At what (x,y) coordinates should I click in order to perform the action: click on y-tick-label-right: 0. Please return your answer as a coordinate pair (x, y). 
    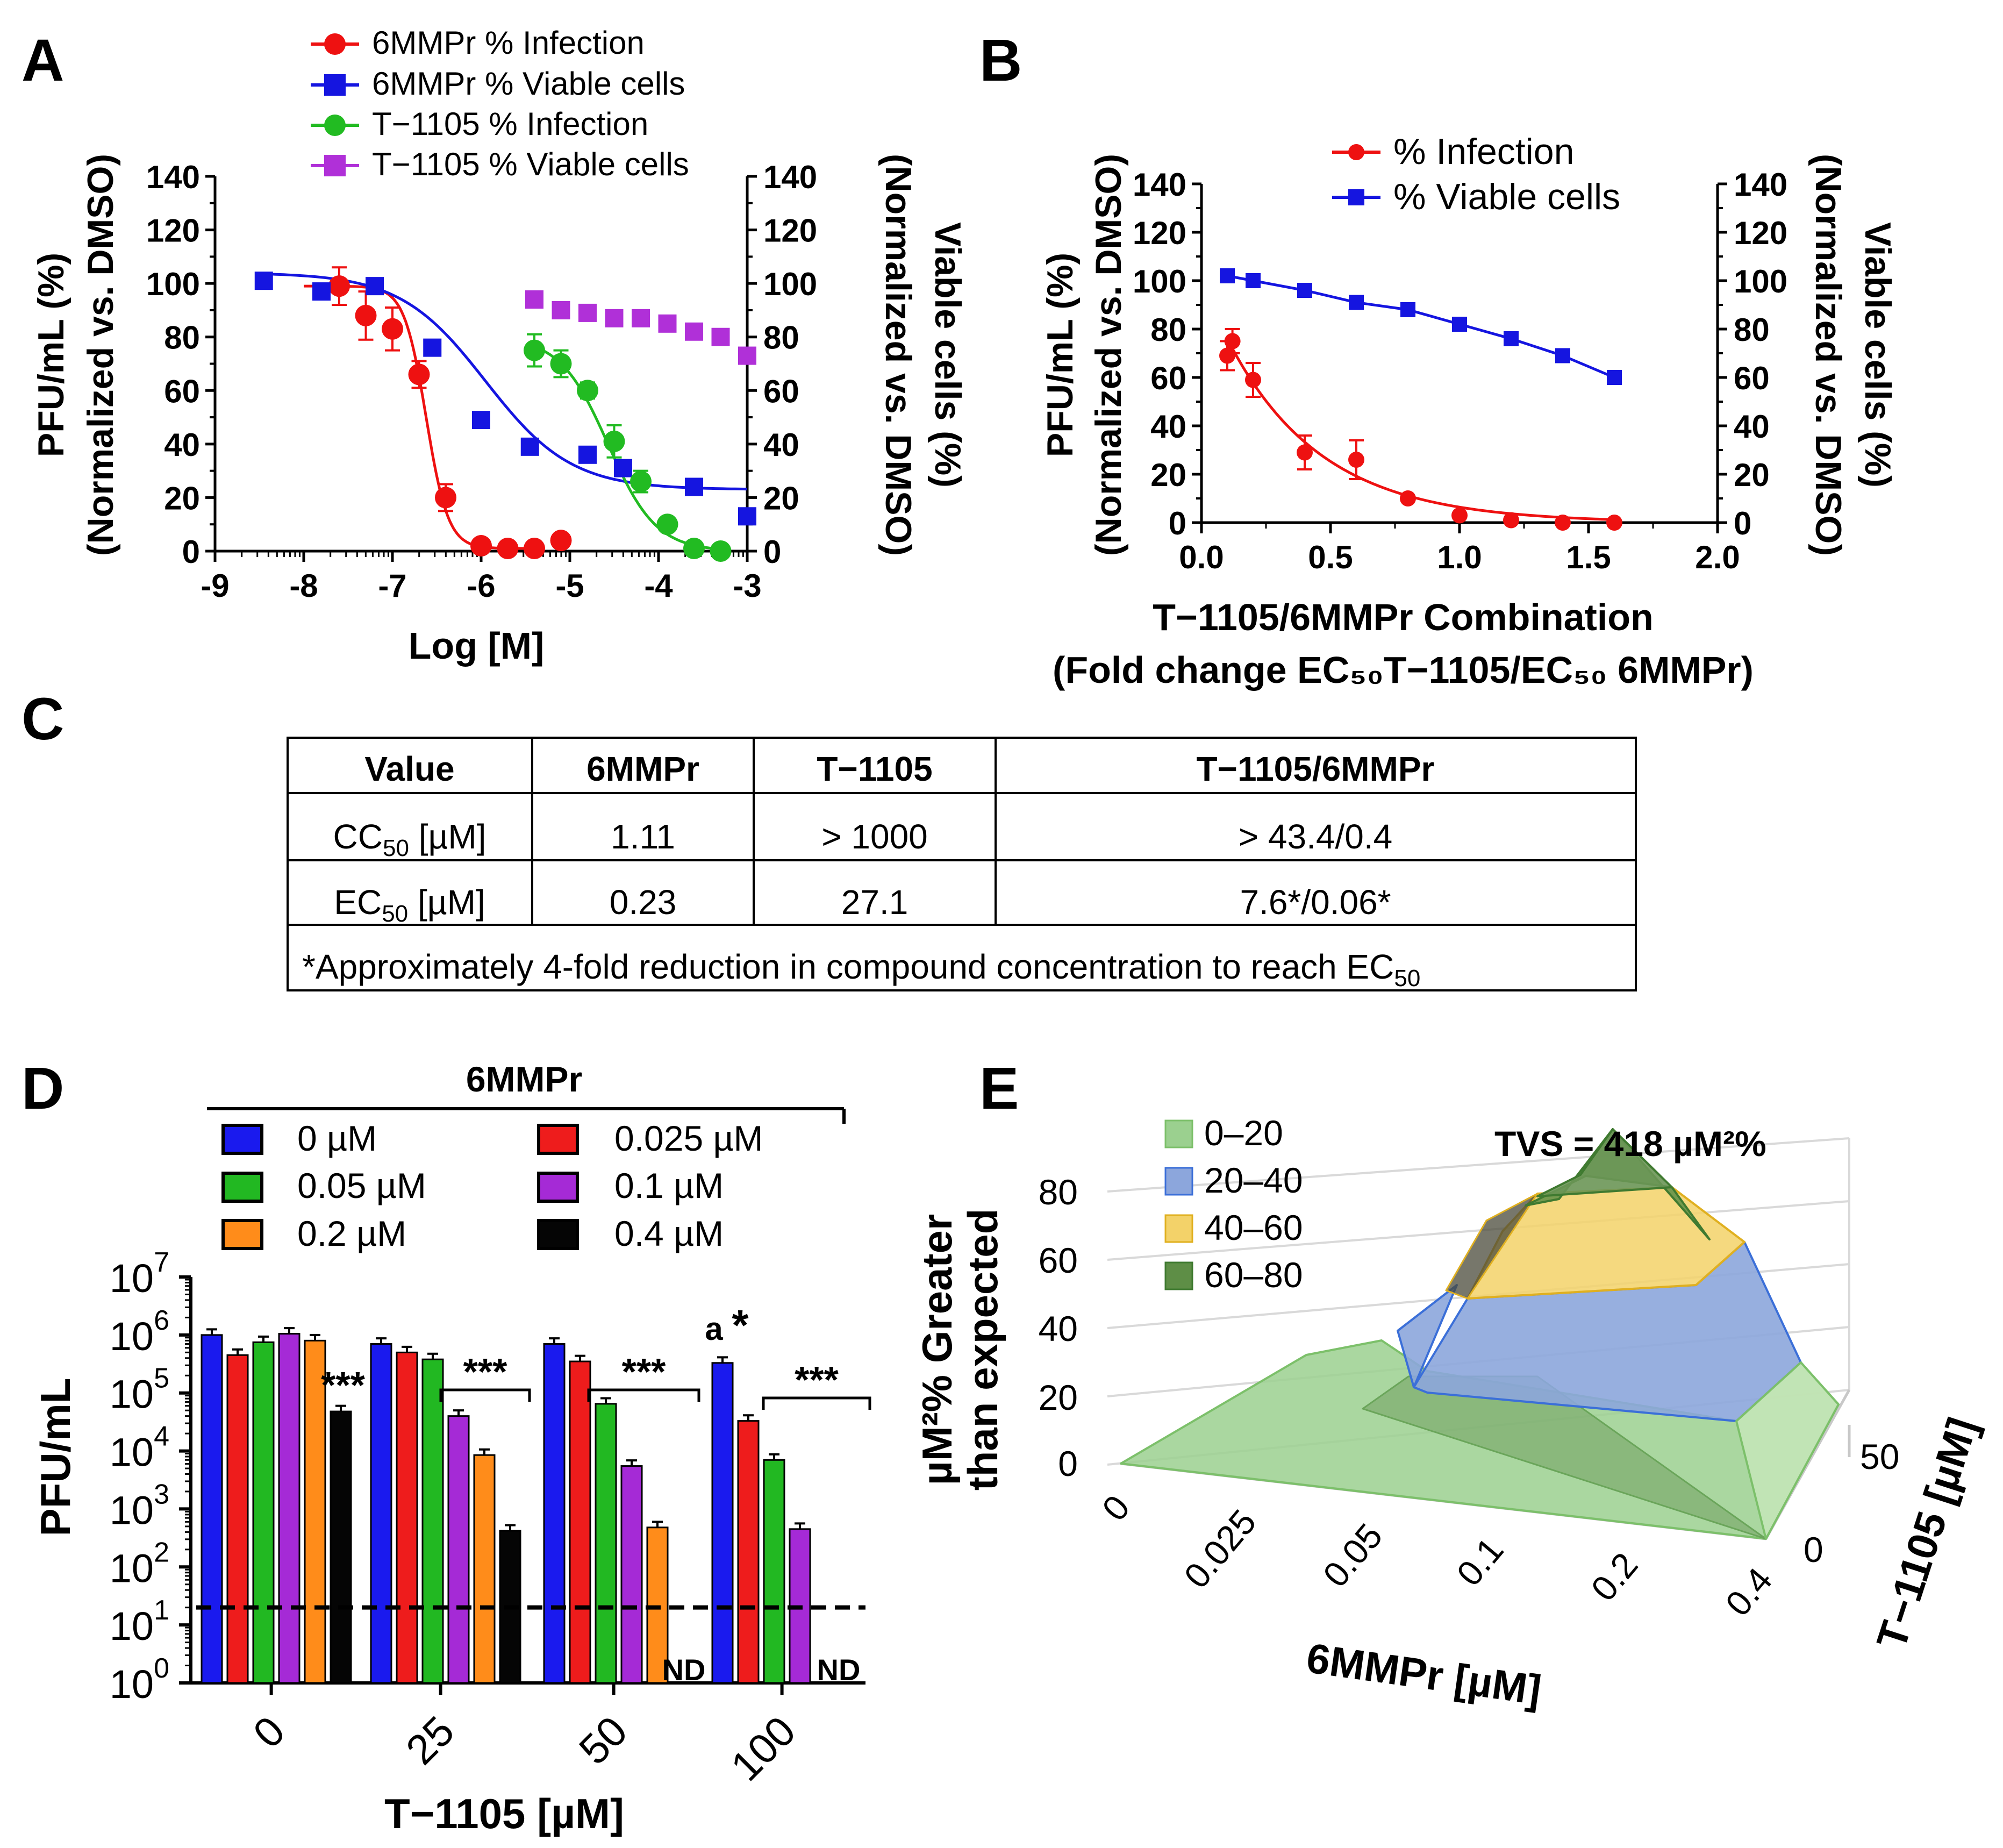
    Looking at the image, I should click on (772, 552).